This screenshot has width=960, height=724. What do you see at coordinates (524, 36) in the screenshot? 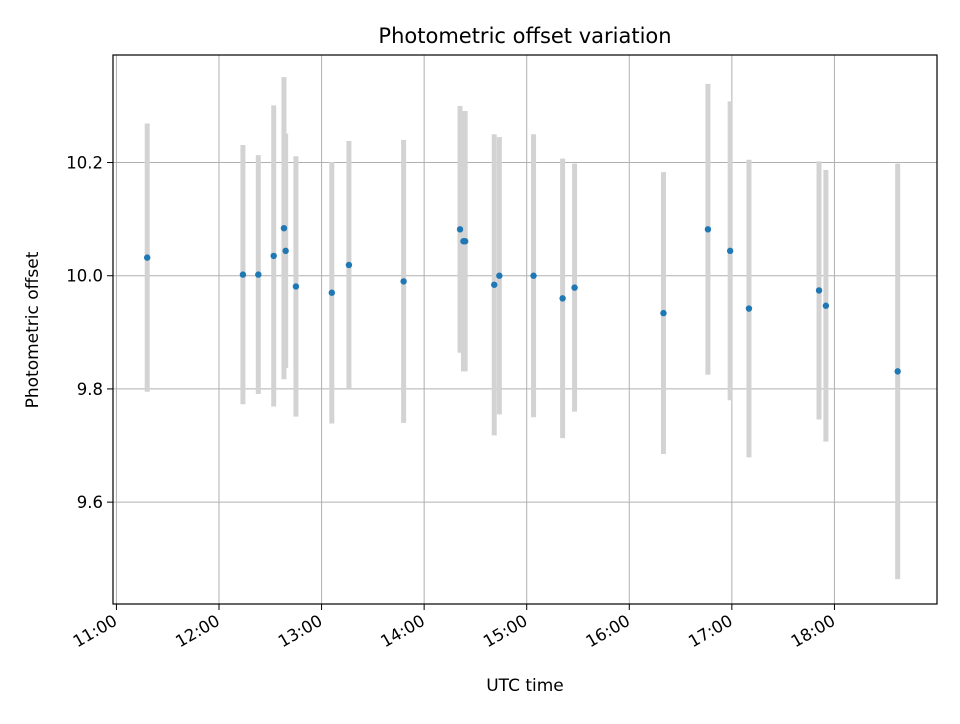
I see `chart-title: Photometric offset variation` at bounding box center [524, 36].